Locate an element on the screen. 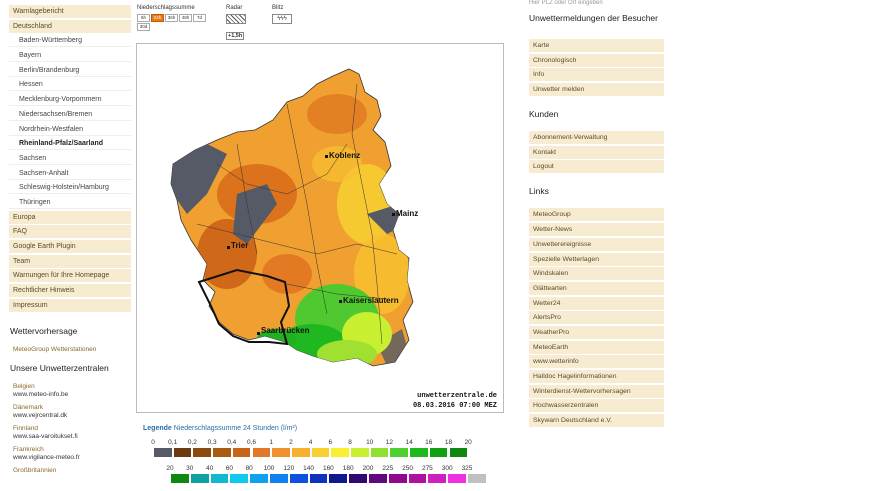 This screenshot has width=873, height=491. legend-tick-label: 325 is located at coordinates (467, 468).